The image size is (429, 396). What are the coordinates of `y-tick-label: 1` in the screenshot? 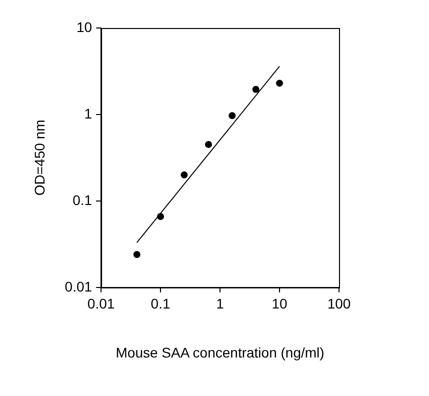 It's located at (88, 113).